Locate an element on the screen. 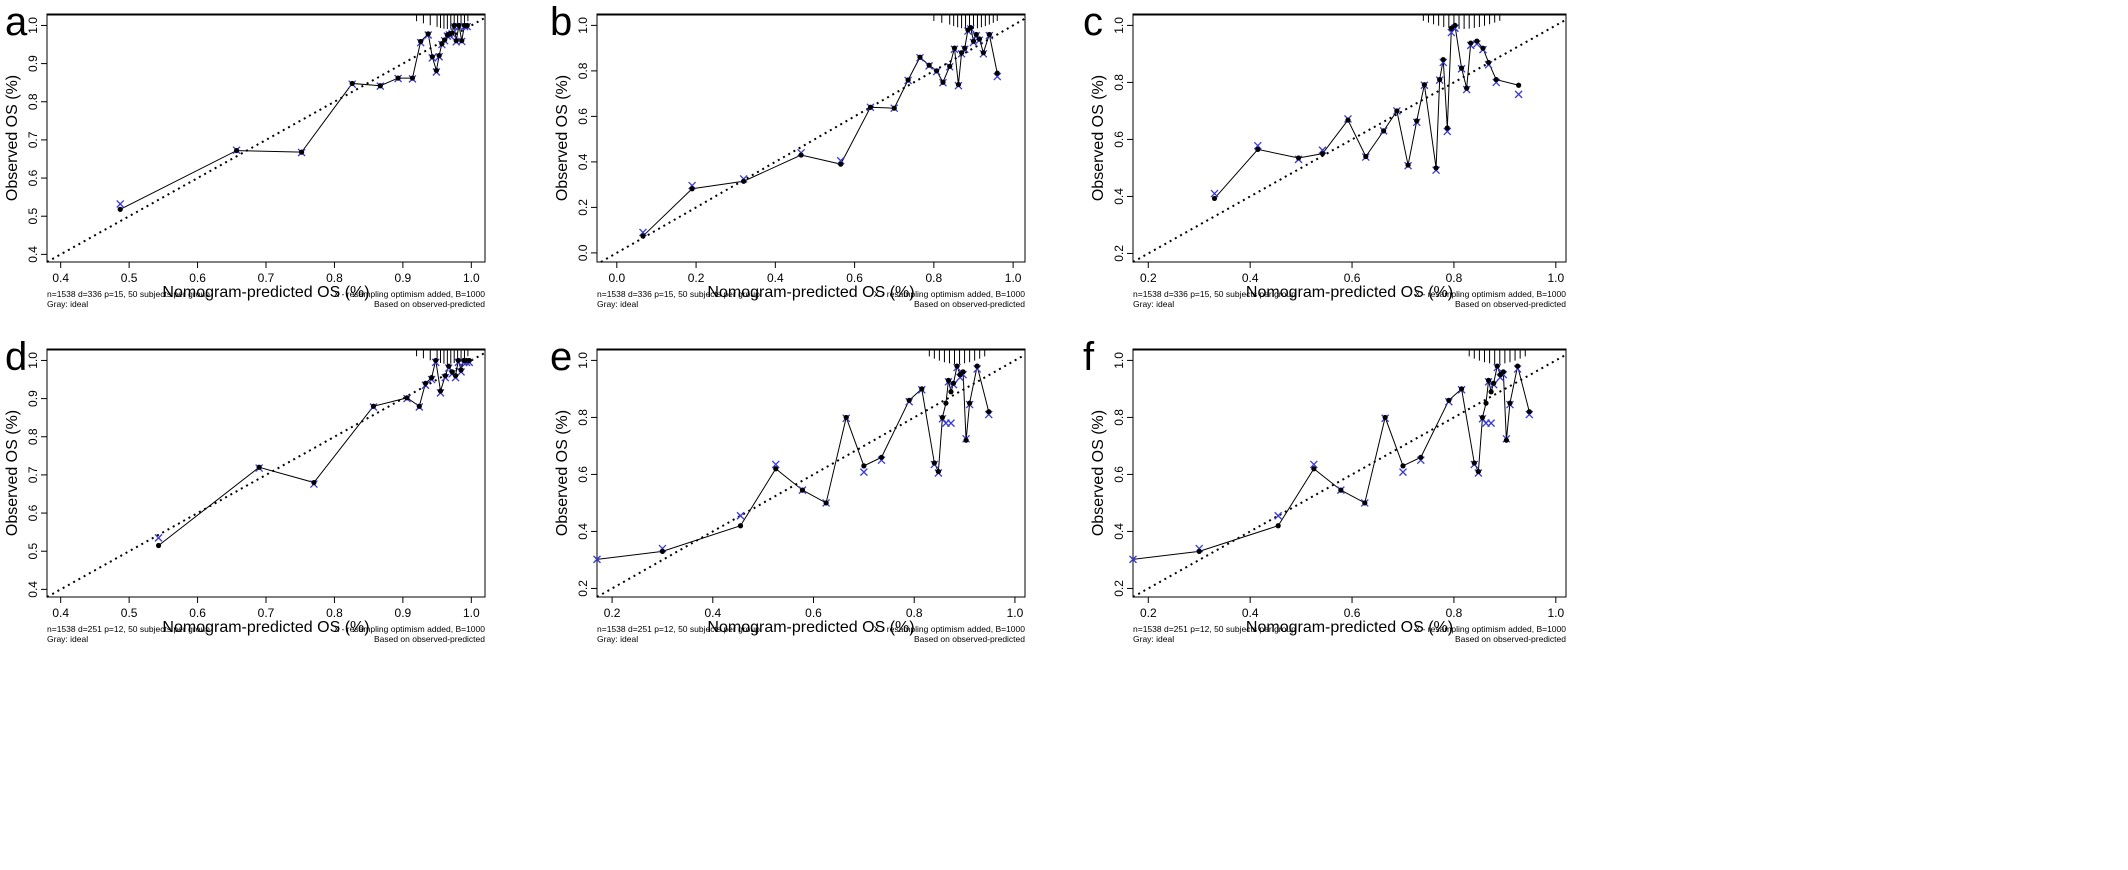 This screenshot has width=2128, height=870. panel-letter: c is located at coordinates (1093, 22).